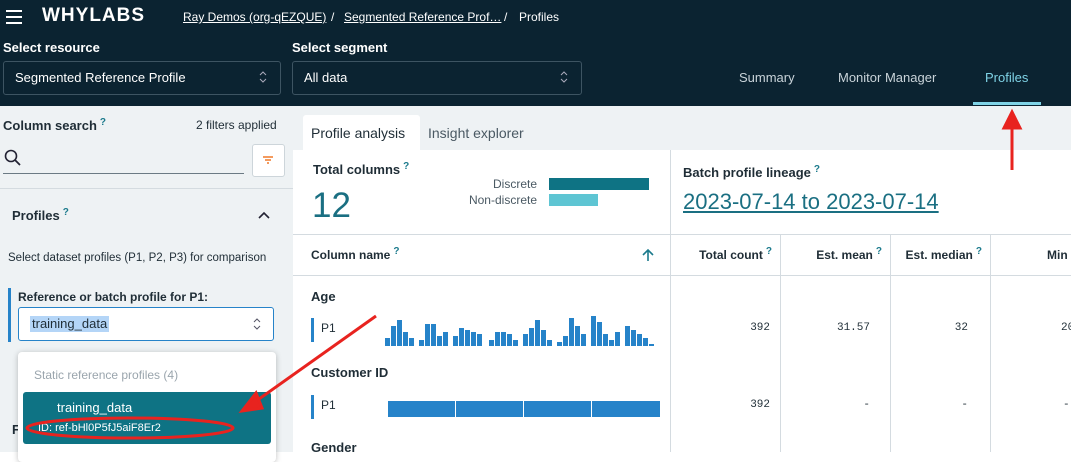 The height and width of the screenshot is (462, 1071). What do you see at coordinates (939, 255) in the screenshot?
I see `label: Est. median` at bounding box center [939, 255].